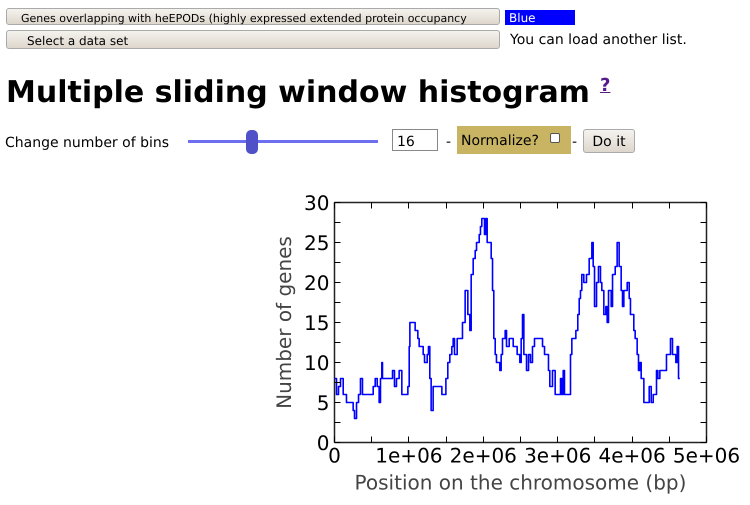 The height and width of the screenshot is (505, 750). Describe the element at coordinates (483, 456) in the screenshot. I see `x-tick-label: 2e+06` at that location.